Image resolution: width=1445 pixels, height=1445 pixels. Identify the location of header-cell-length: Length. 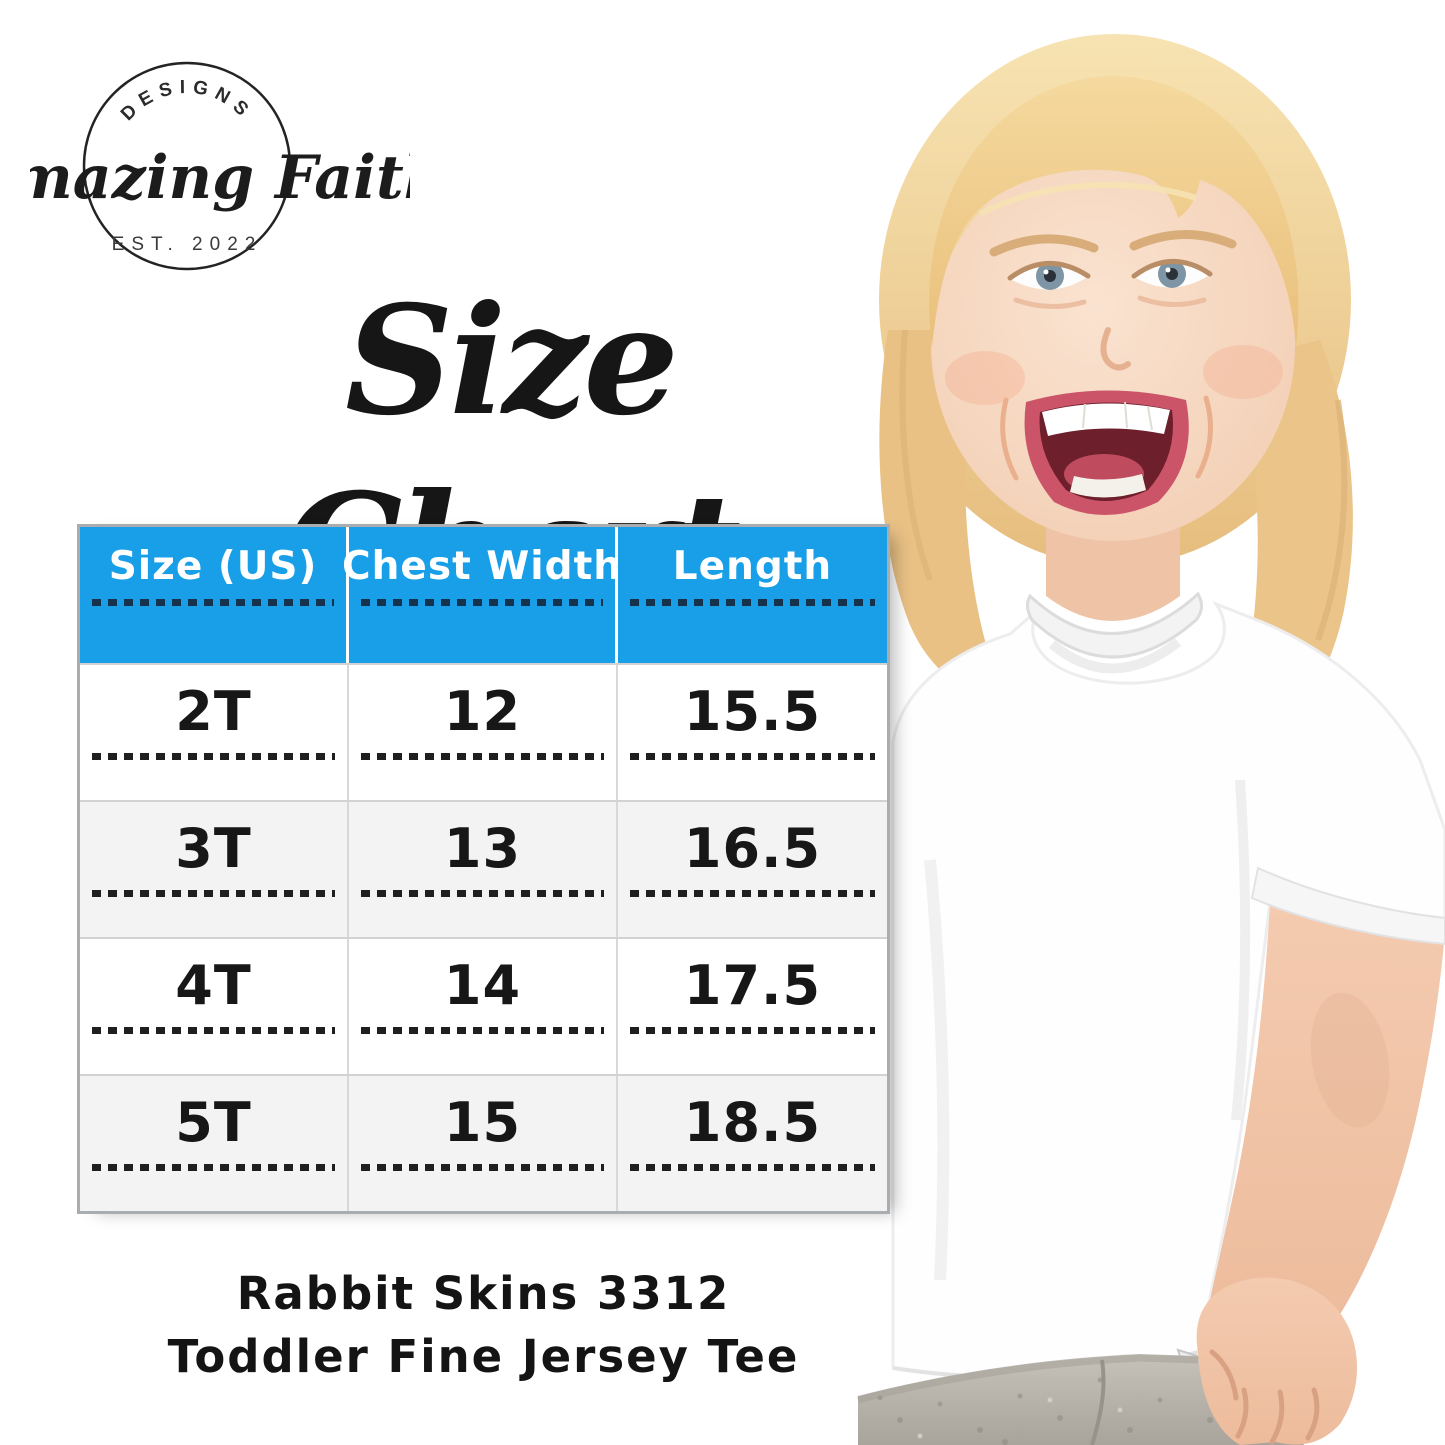
(752, 595).